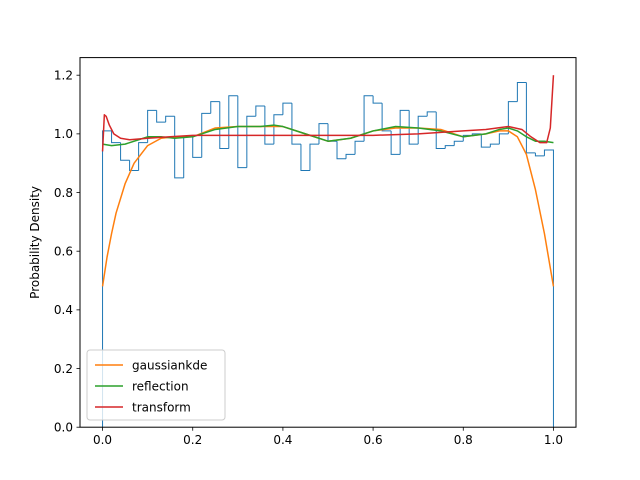 This screenshot has width=640, height=480. I want to click on y-tick-label: 0.6, so click(63, 252).